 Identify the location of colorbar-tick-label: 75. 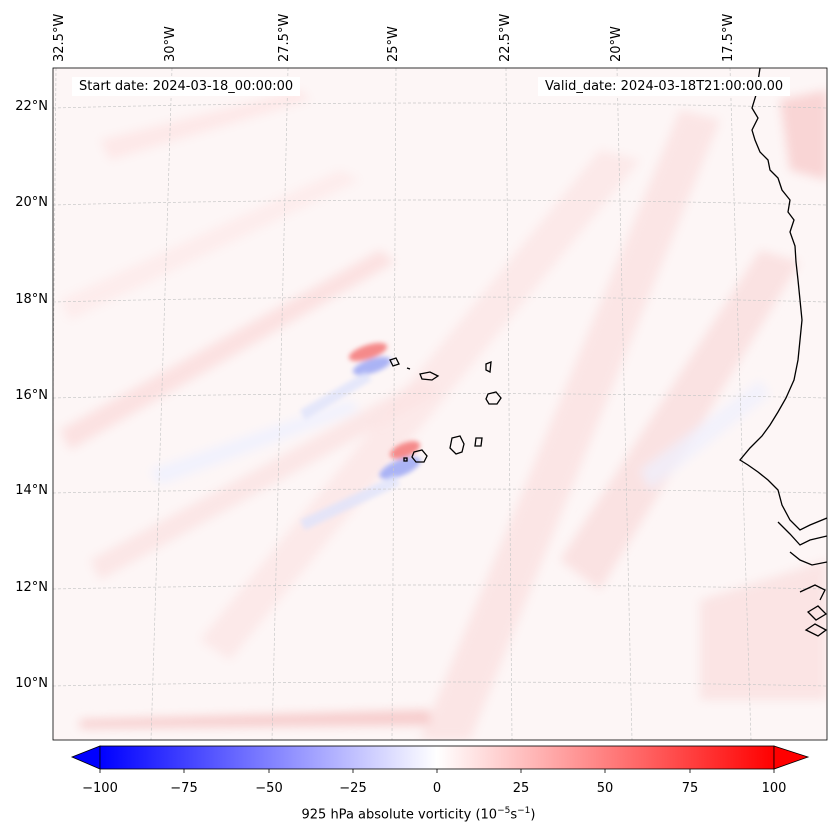
(690, 788).